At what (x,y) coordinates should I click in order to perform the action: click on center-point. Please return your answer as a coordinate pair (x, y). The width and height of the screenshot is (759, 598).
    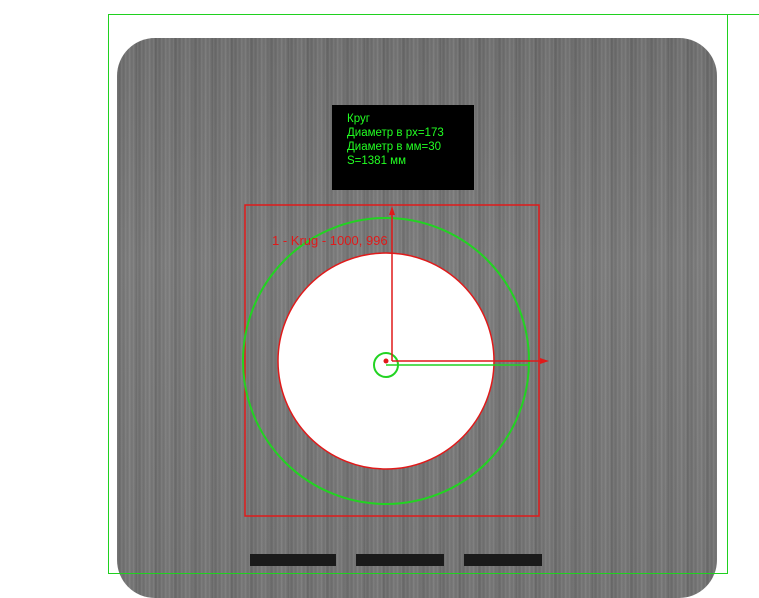
    Looking at the image, I should click on (386, 361).